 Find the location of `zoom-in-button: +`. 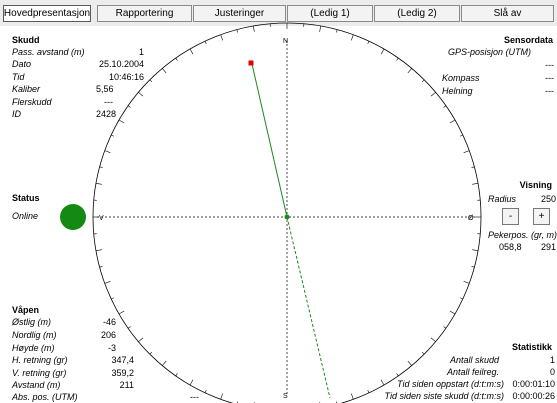

zoom-in-button: + is located at coordinates (541, 216).